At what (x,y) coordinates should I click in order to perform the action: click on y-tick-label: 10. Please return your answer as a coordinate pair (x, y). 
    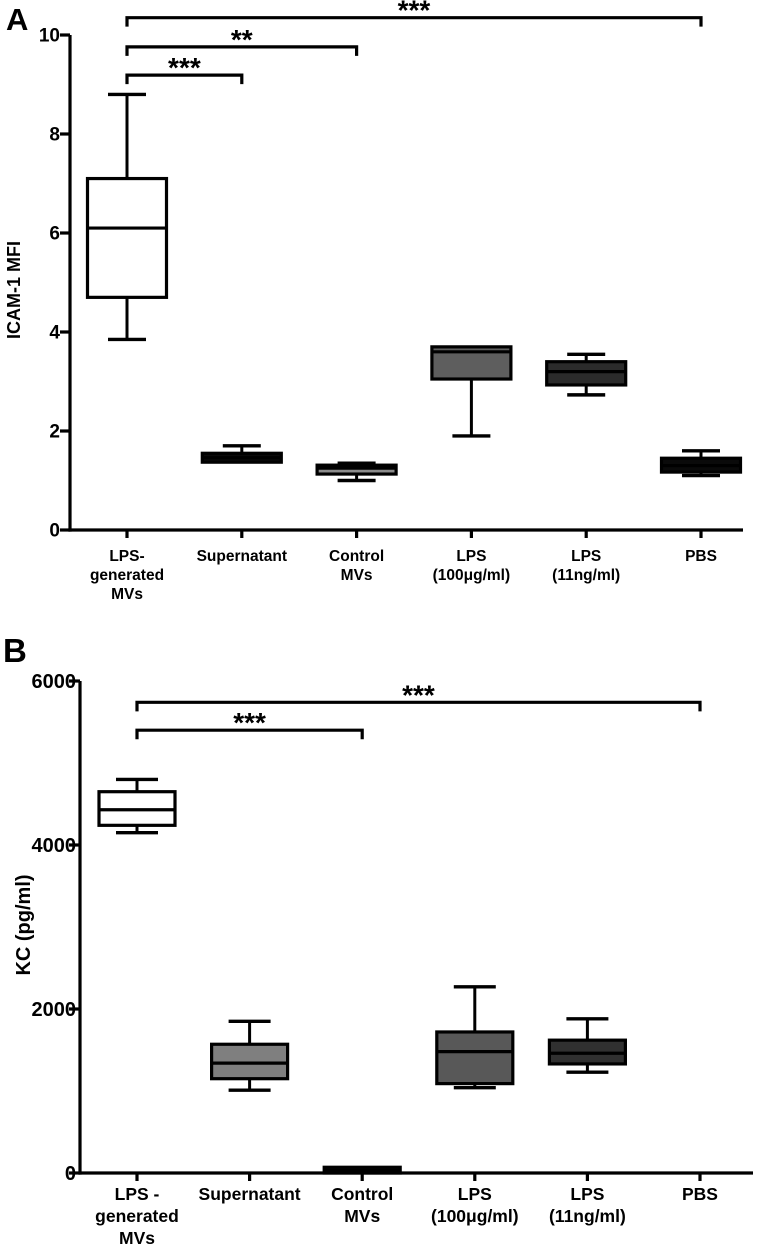
    Looking at the image, I should click on (49, 36).